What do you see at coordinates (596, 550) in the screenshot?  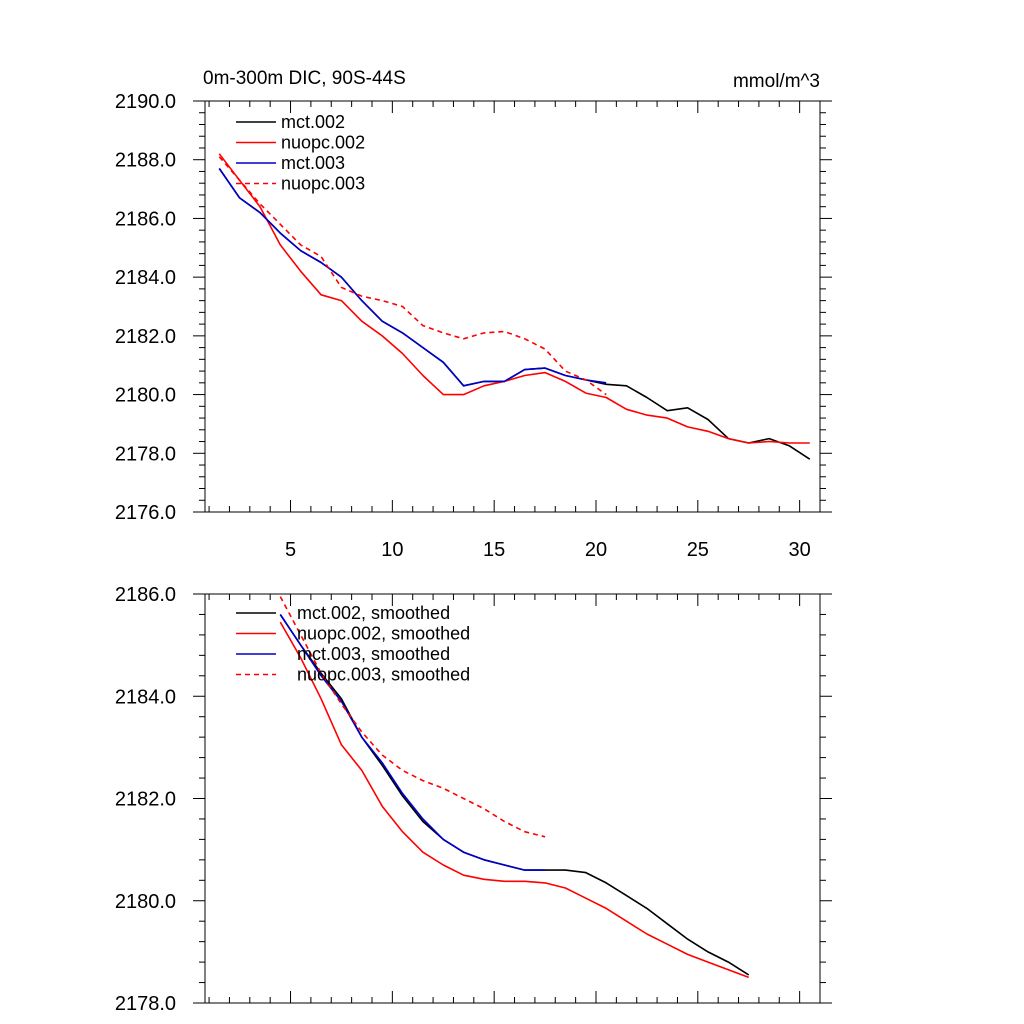 I see `top-x-tick-label: 20` at bounding box center [596, 550].